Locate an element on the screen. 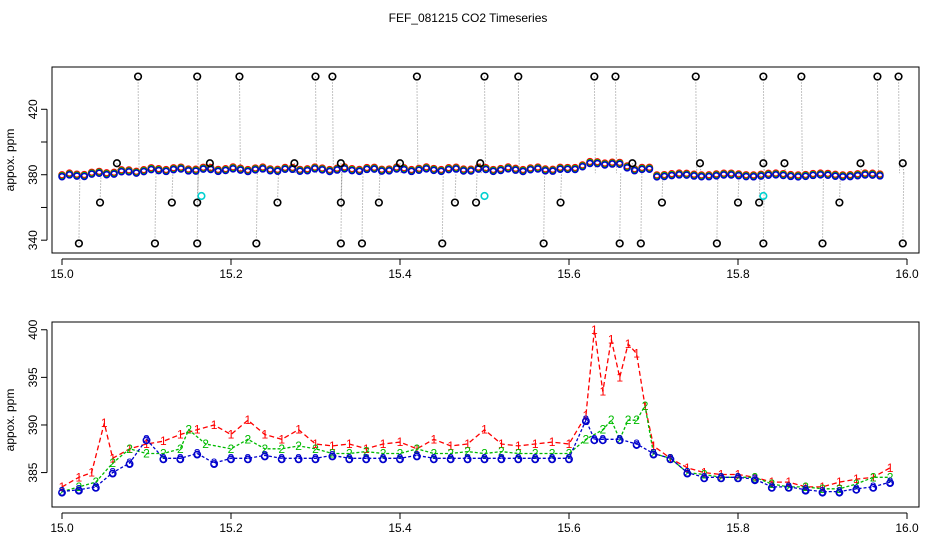 The height and width of the screenshot is (540, 936). bottom-y-tick-label: 390 is located at coordinates (33, 425).